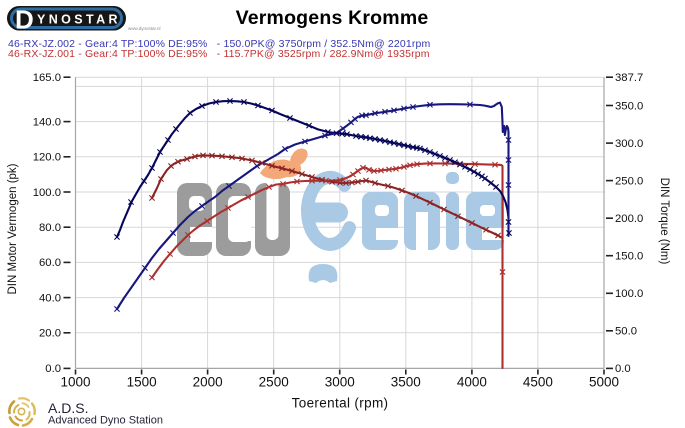 The width and height of the screenshot is (685, 428). Describe the element at coordinates (105, 421) in the screenshot. I see `svg-text: Advanced Dyno Station` at that location.